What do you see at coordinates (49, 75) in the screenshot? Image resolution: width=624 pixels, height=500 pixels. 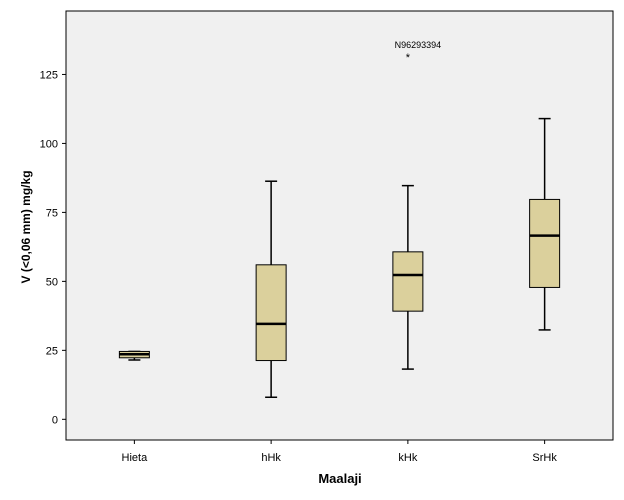 I see `y-tick-label: 125` at bounding box center [49, 75].